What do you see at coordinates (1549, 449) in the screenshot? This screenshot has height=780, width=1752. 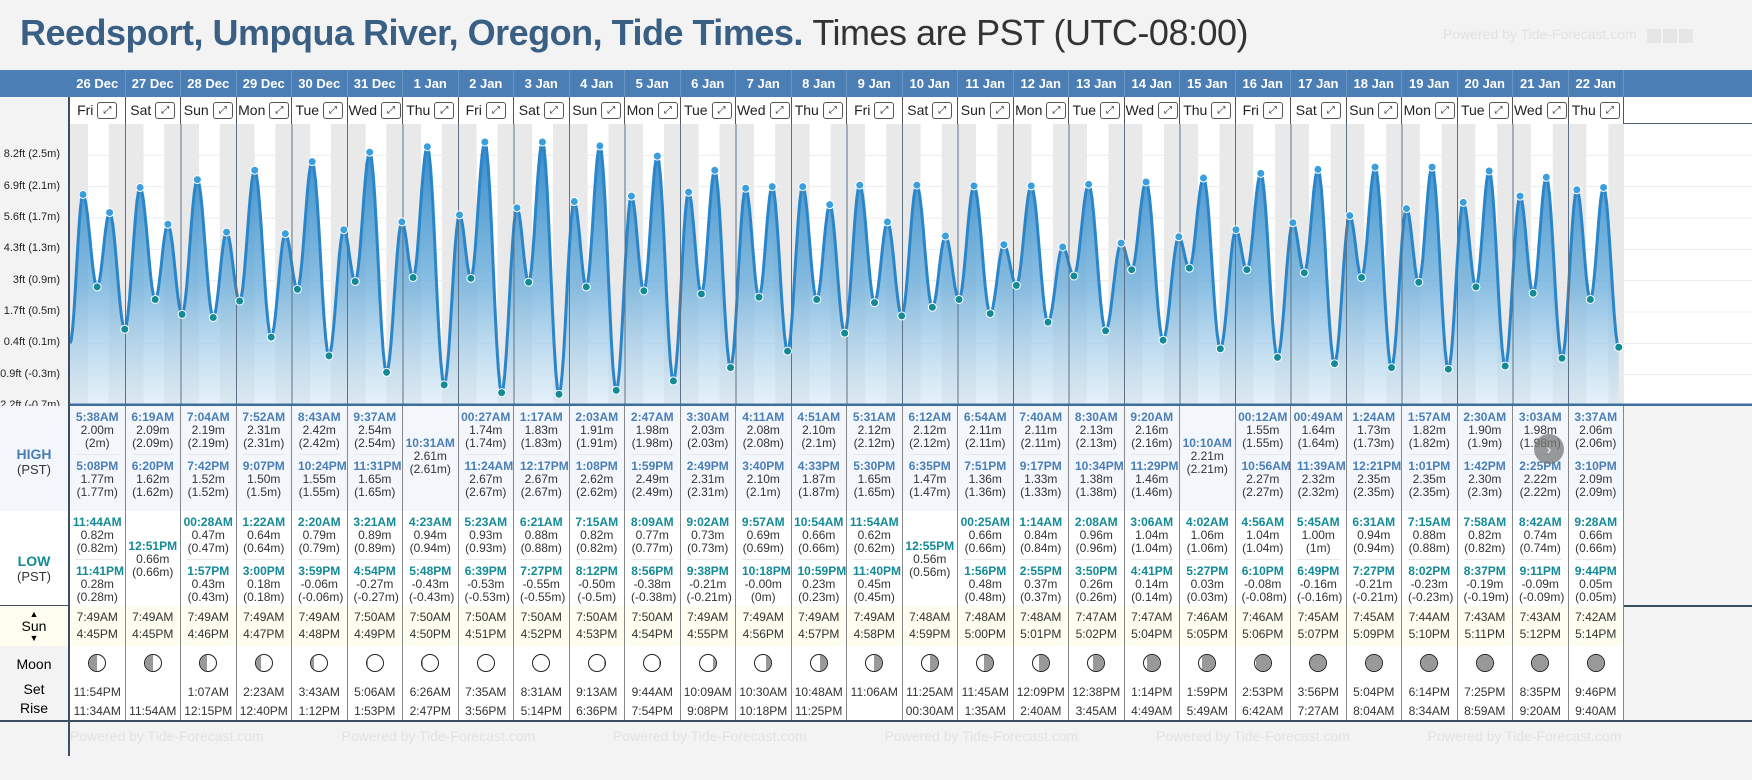 I see `scroll-right-button: ›` at bounding box center [1549, 449].